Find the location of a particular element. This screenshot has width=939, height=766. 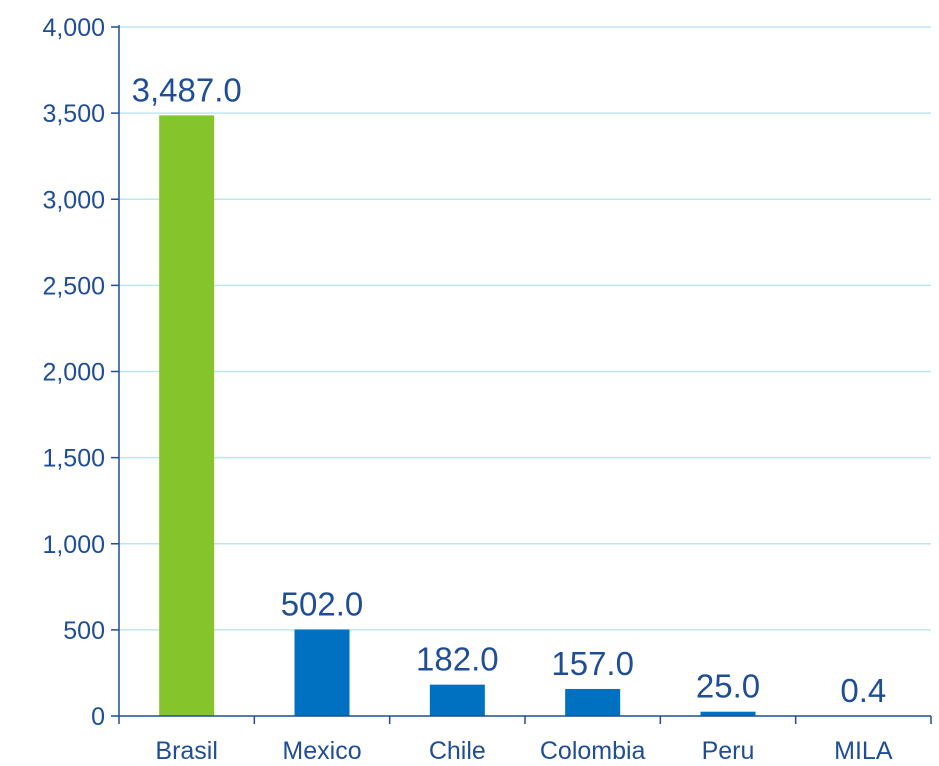

y-tick-label: 2,000 is located at coordinates (73, 373).